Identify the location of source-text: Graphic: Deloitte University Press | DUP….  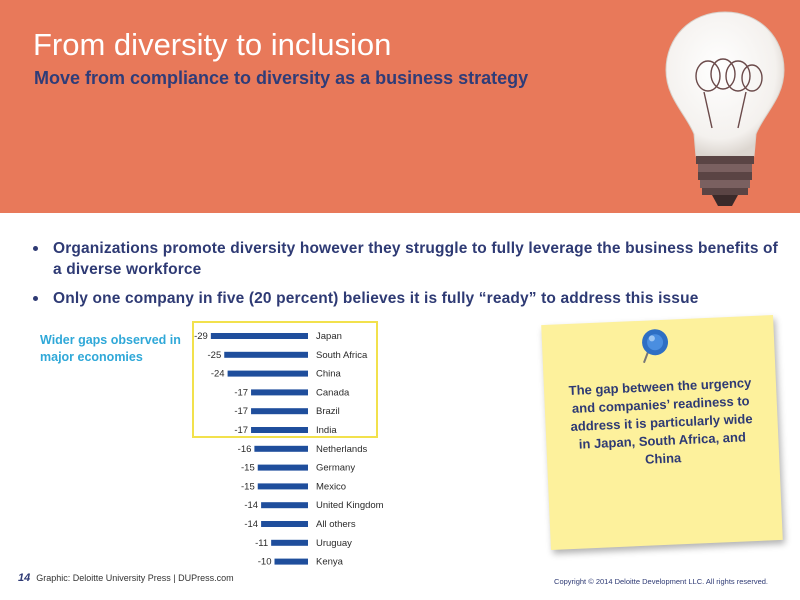
(135, 578).